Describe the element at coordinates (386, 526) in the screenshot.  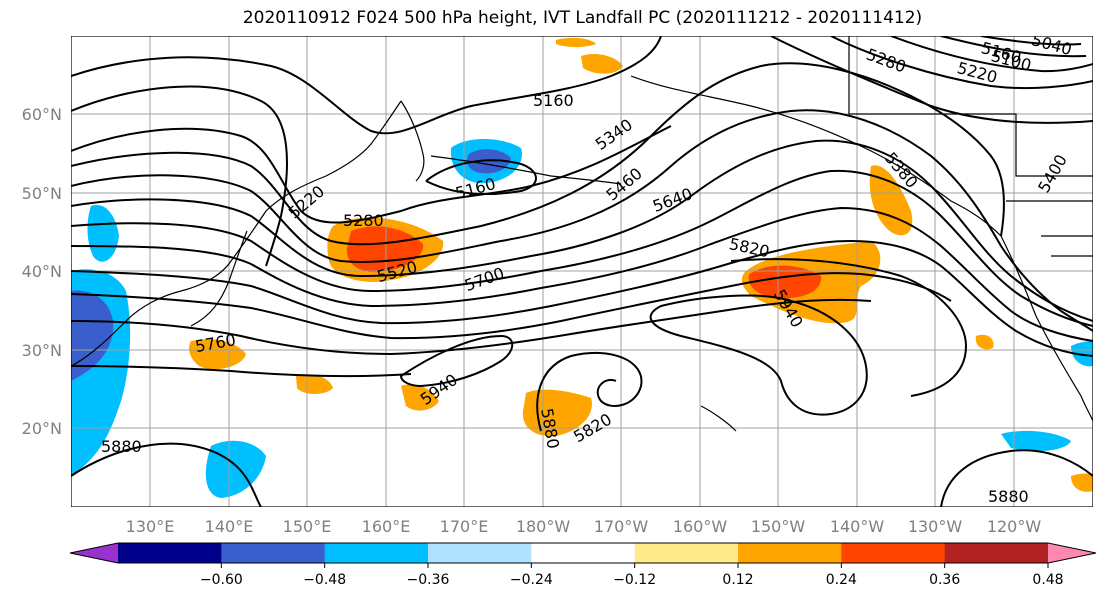
I see `lon-label: 160°E` at that location.